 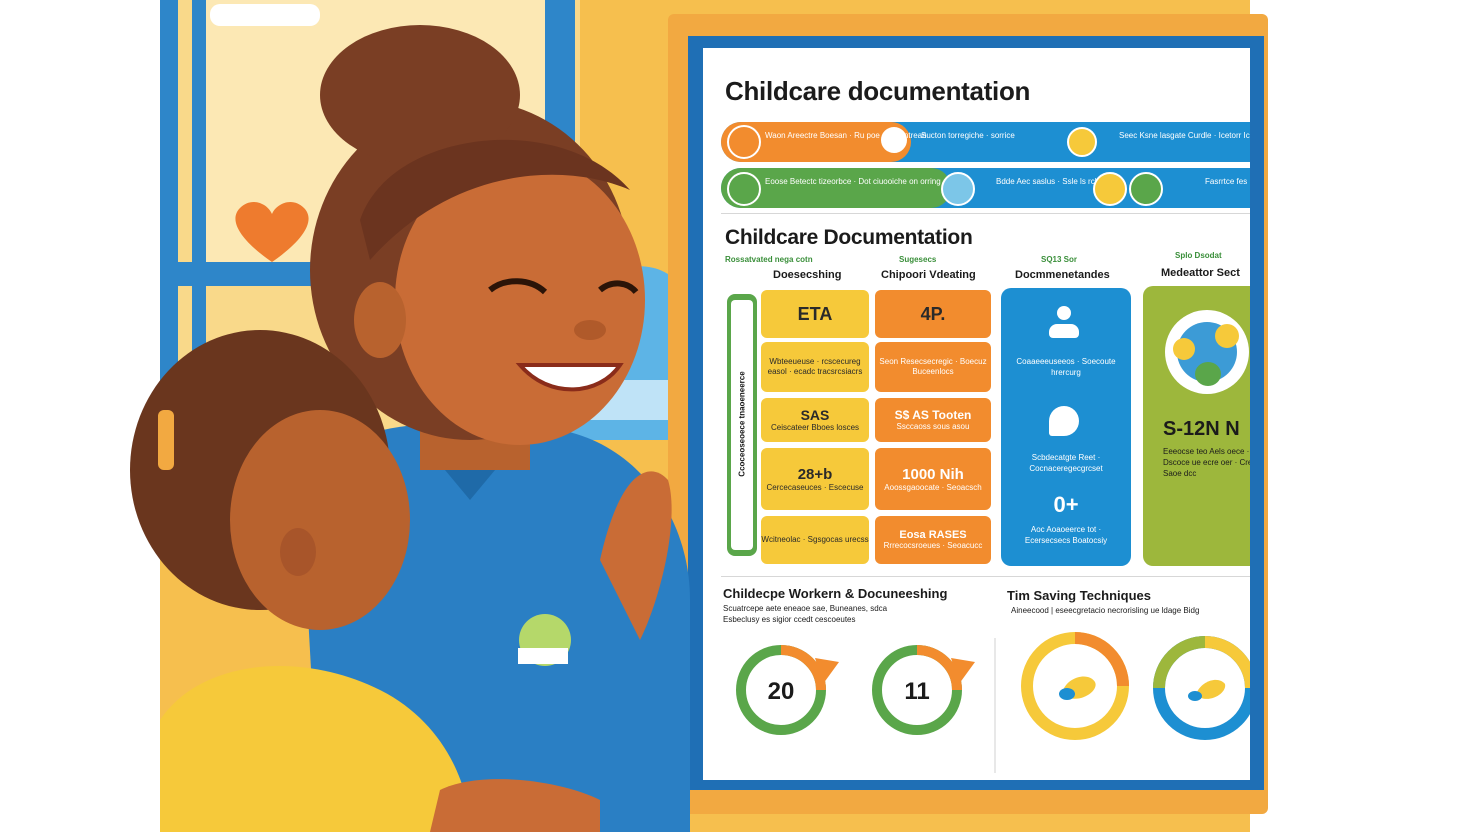 I want to click on yellow-tile-4-value: 28+b, so click(x=815, y=474).